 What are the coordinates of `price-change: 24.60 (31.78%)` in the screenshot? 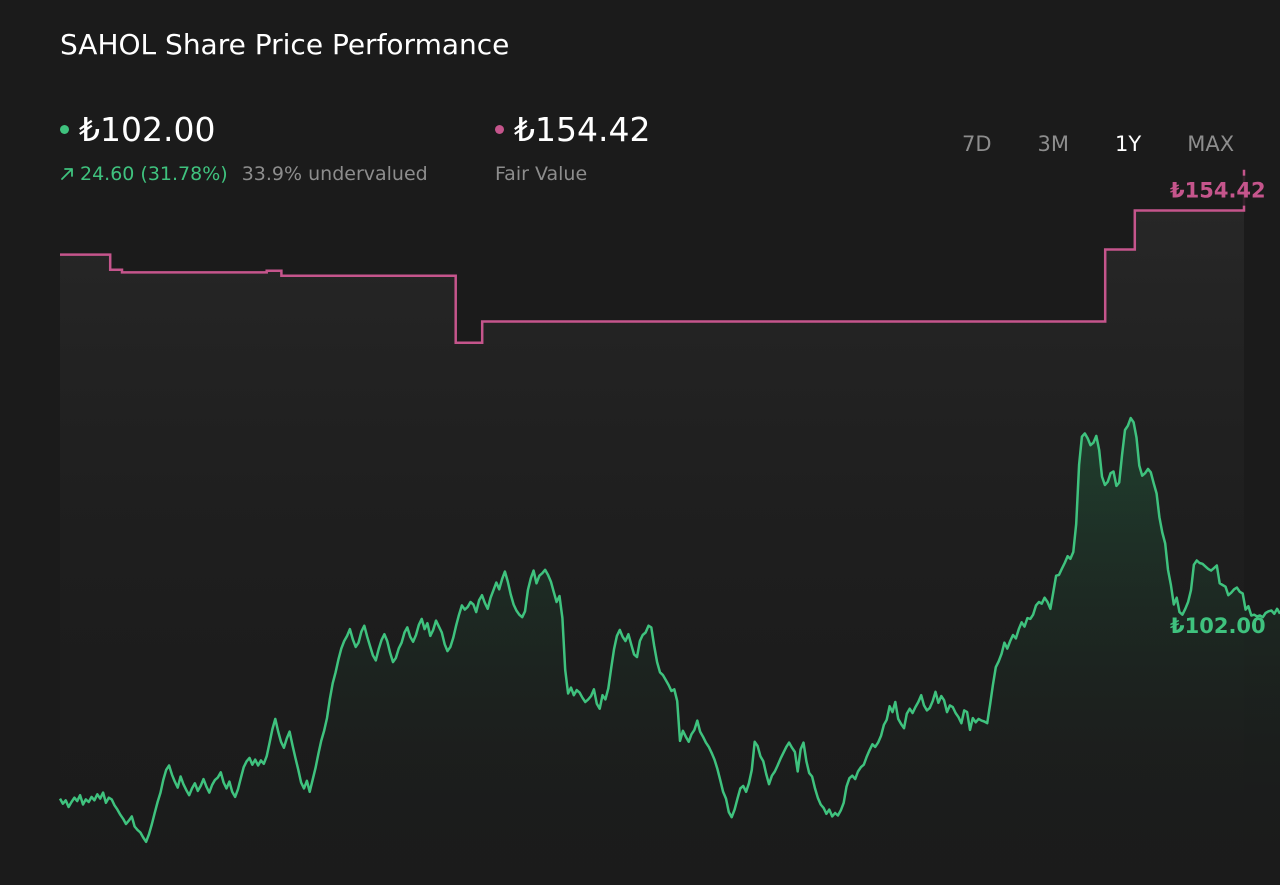 It's located at (144, 174).